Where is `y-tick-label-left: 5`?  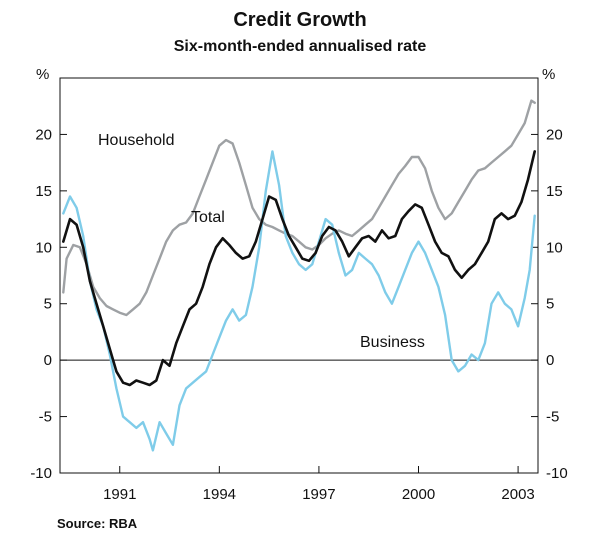 y-tick-label-left: 5 is located at coordinates (48, 304).